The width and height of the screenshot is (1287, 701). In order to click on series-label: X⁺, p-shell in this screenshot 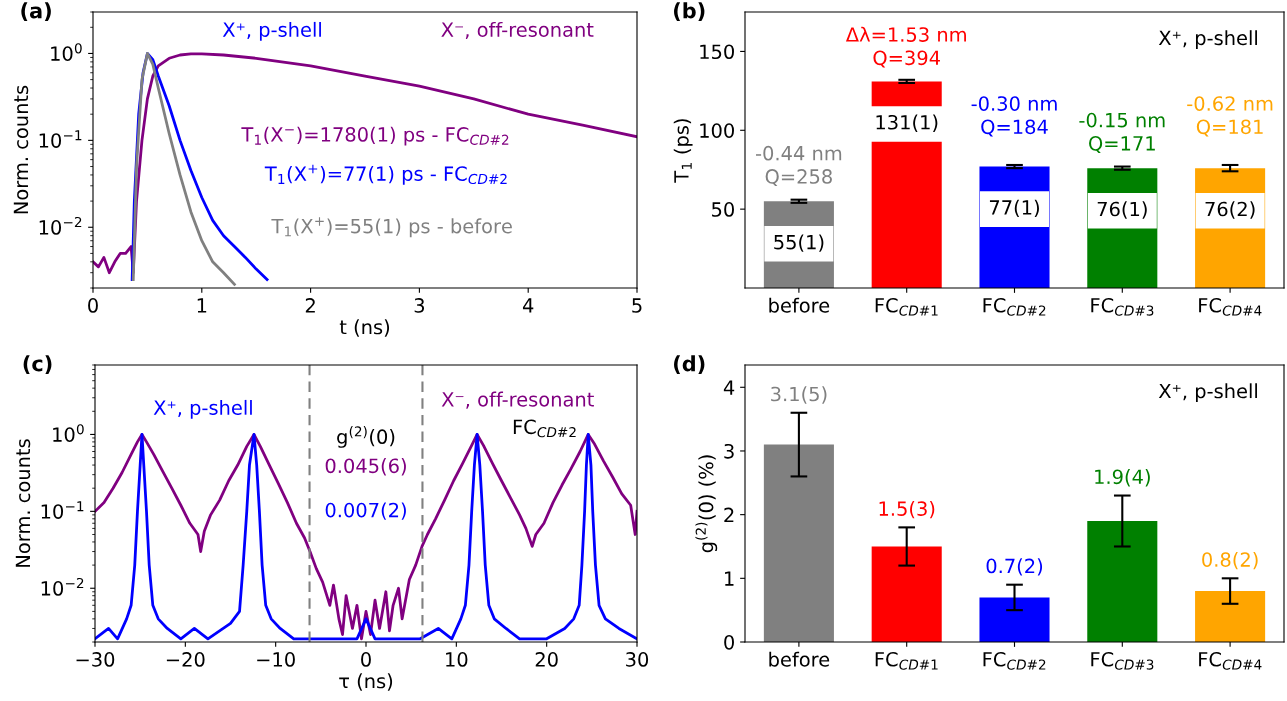, I will do `click(202, 409)`.